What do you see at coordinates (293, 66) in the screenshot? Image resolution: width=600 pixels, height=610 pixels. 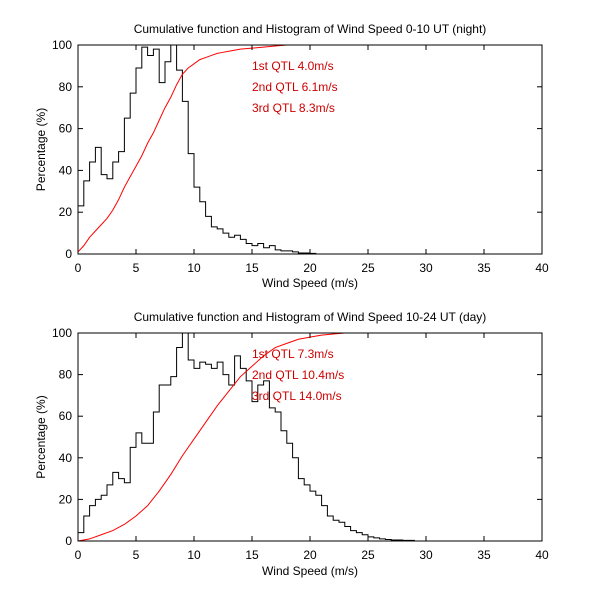 I see `quartile-1-annotation: 1st QTL 4.0m/s` at bounding box center [293, 66].